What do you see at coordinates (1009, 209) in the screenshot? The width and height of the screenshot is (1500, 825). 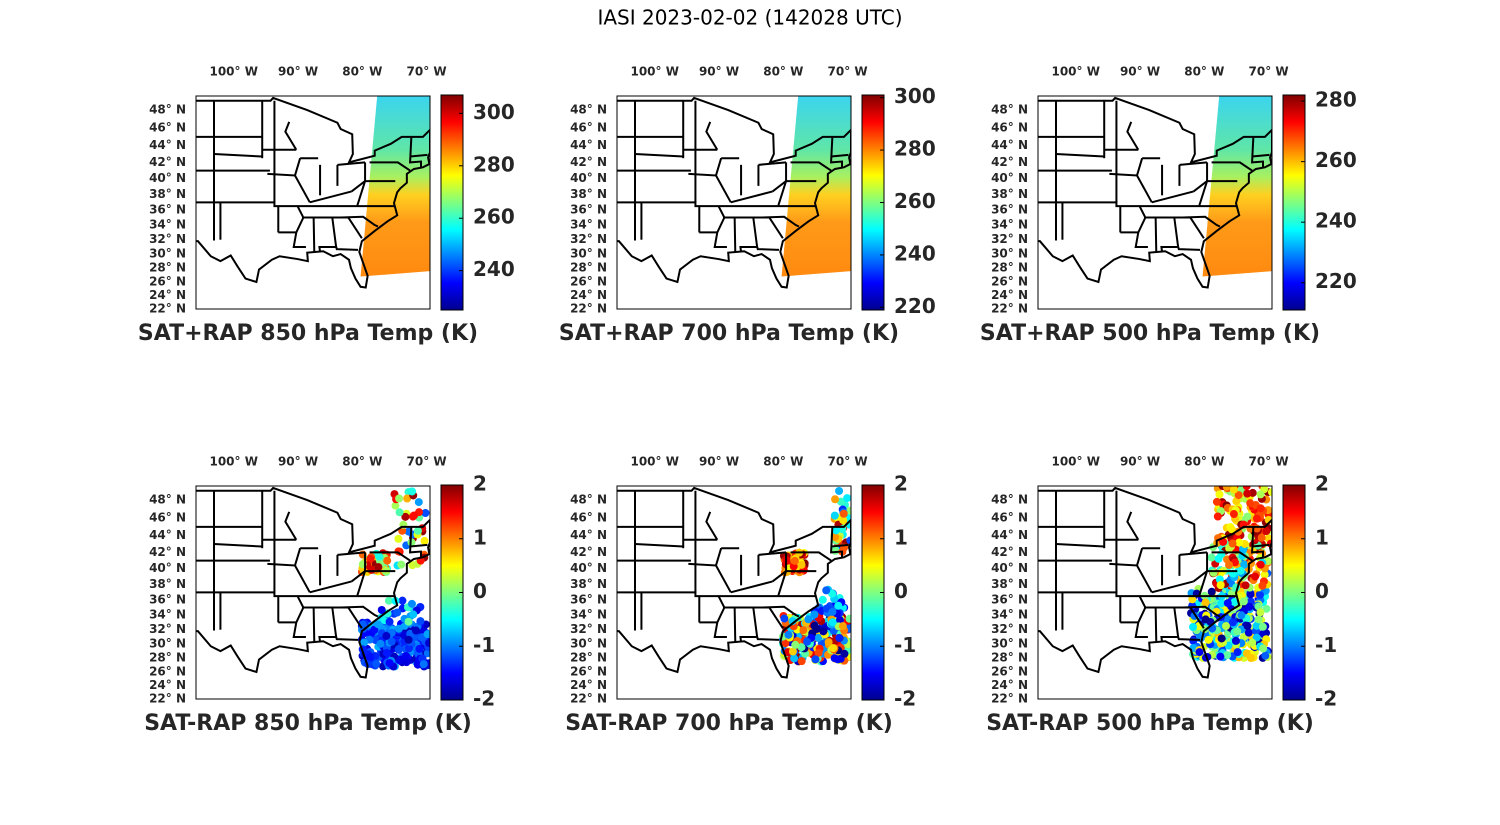 I see `lat-tick-label: 36° N` at bounding box center [1009, 209].